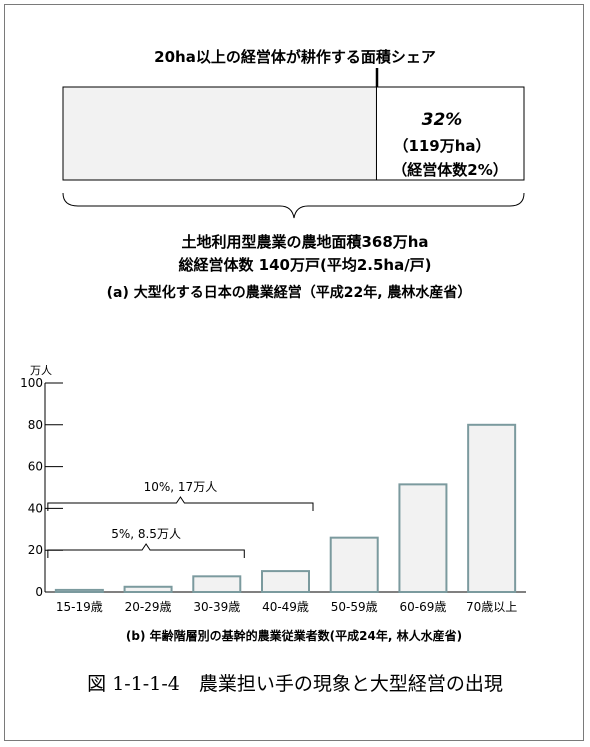  I want to click on share-percent: 32%, so click(442, 120).